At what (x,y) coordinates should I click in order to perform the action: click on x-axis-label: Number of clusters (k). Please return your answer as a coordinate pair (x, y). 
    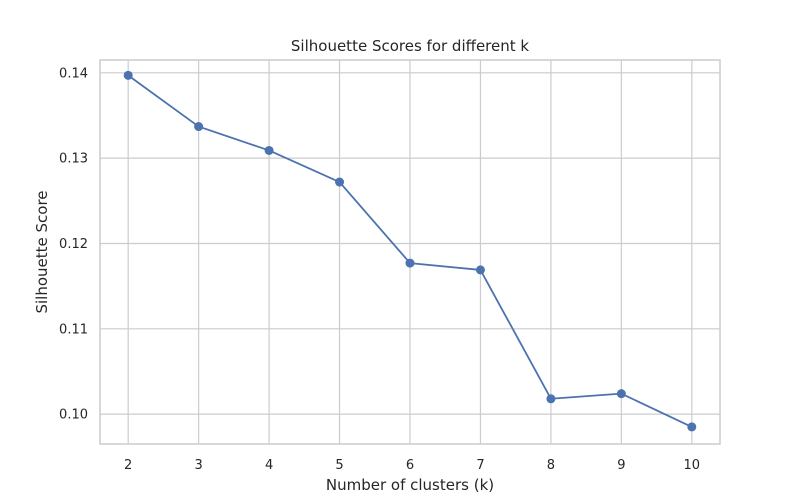
    Looking at the image, I should click on (410, 485).